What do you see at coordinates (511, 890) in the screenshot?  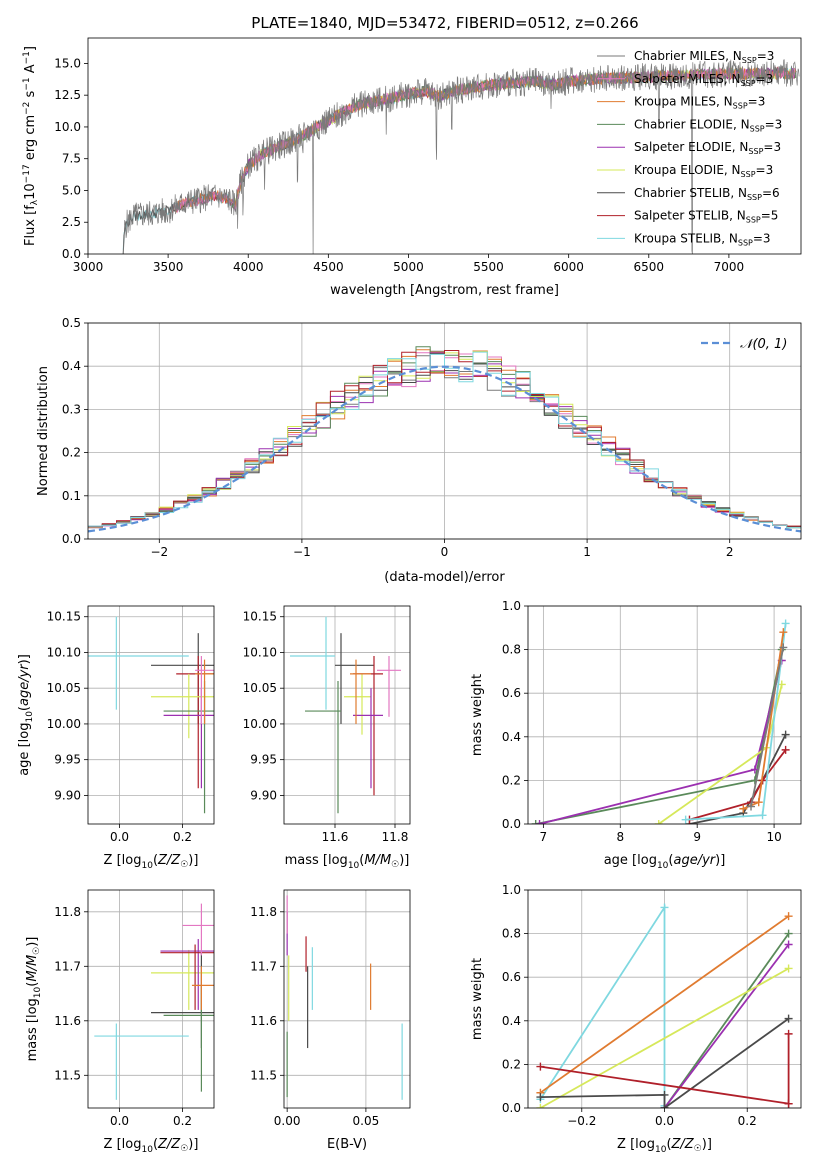 I see `y-tick-label: 1.0` at bounding box center [511, 890].